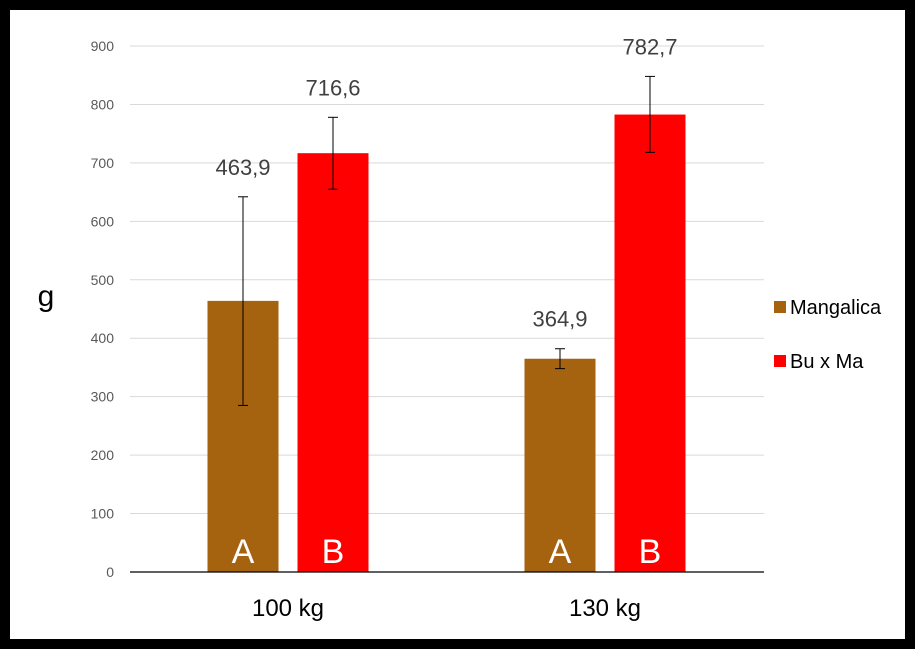  What do you see at coordinates (559, 319) in the screenshot?
I see `data-label-0-1: 364,9` at bounding box center [559, 319].